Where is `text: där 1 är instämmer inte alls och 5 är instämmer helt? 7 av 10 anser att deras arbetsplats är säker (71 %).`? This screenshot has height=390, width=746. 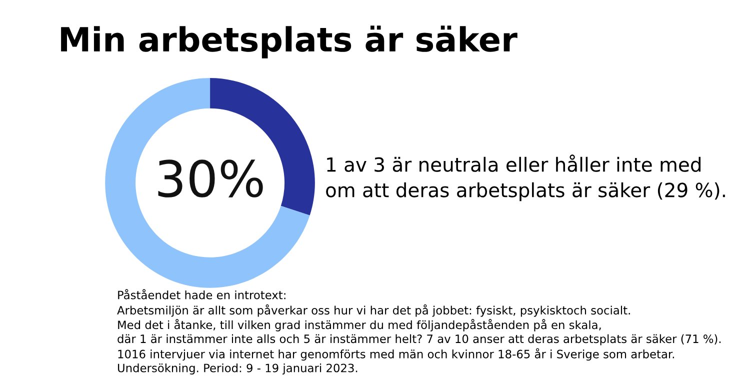 text: där 1 är instämmer inte alls och 5 är instämmer helt? 7 av 10 anser att deras arbetsplats är säker (71 %). is located at coordinates (419, 340).